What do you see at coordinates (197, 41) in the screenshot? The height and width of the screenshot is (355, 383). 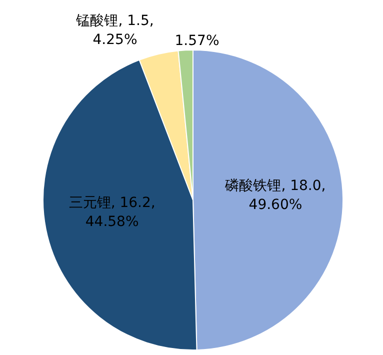 I see `data-label: 1.57%` at bounding box center [197, 41].